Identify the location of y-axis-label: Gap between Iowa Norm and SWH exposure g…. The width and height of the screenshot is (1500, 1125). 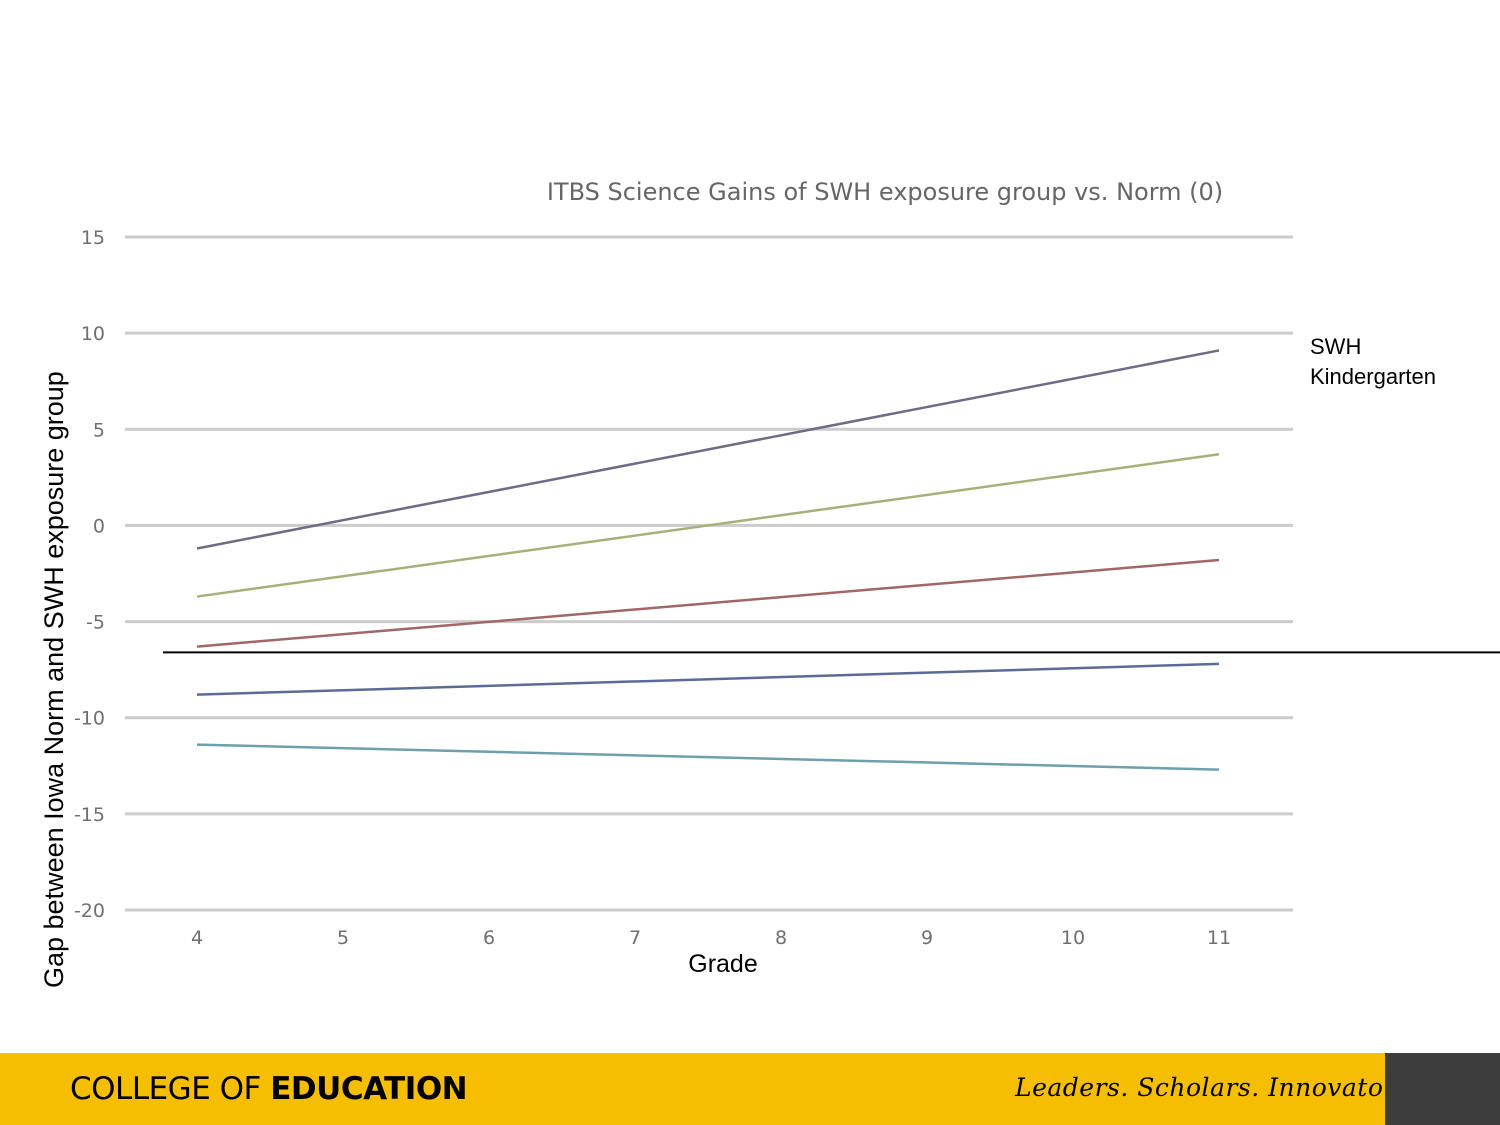
(54, 679).